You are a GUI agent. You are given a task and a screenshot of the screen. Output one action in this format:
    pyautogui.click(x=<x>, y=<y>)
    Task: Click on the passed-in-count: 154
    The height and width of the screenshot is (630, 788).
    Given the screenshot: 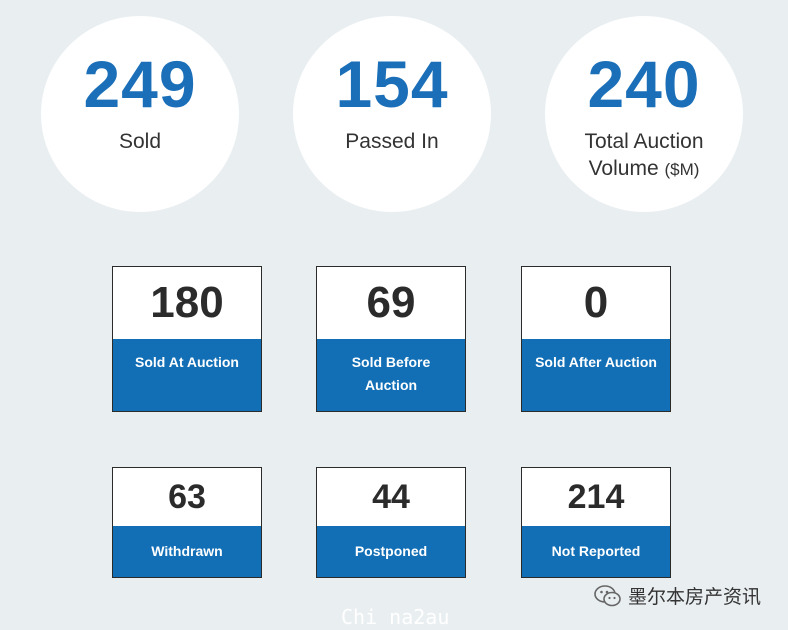 What is the action you would take?
    pyautogui.click(x=392, y=84)
    